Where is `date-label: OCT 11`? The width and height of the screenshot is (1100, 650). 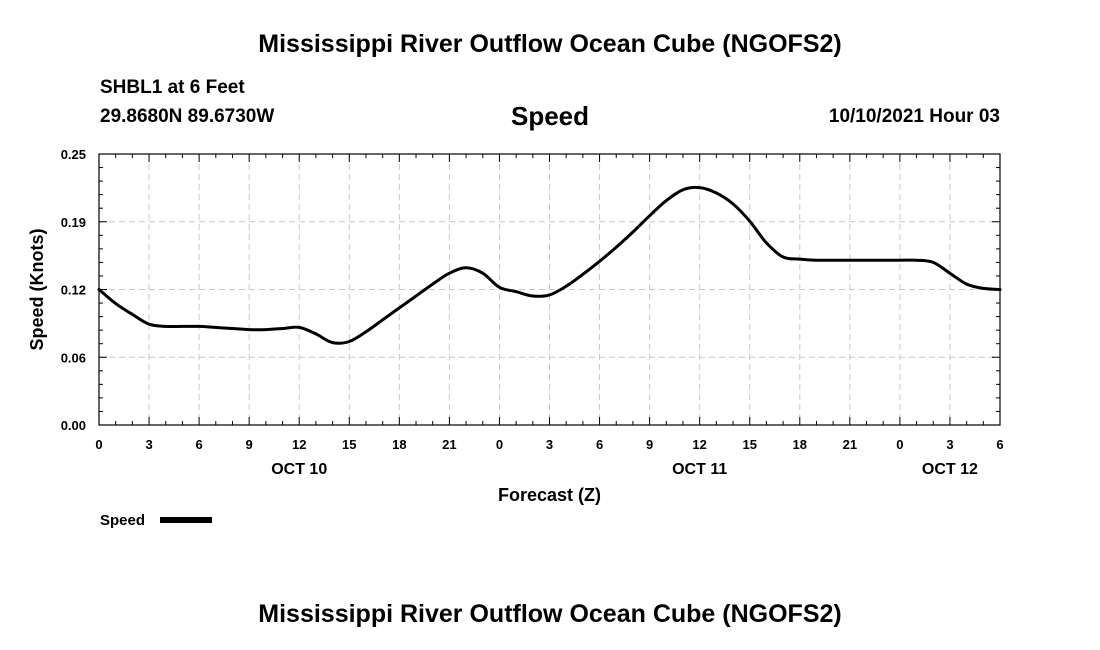 date-label: OCT 11 is located at coordinates (699, 469).